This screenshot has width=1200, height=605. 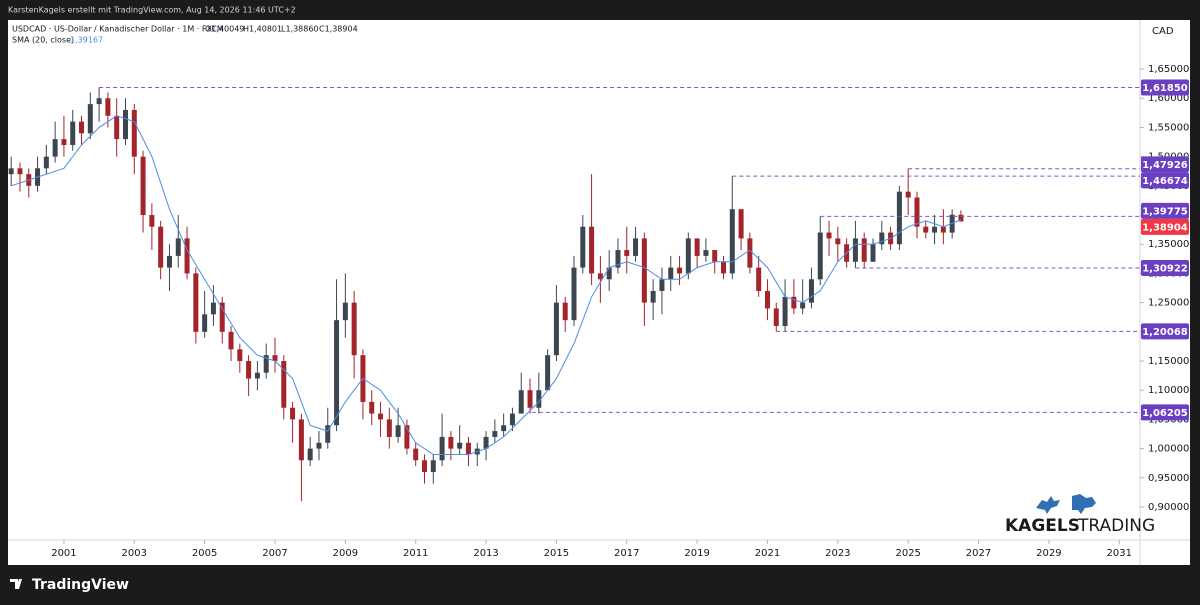 I want to click on x-tick-label: 2003, so click(x=134, y=553).